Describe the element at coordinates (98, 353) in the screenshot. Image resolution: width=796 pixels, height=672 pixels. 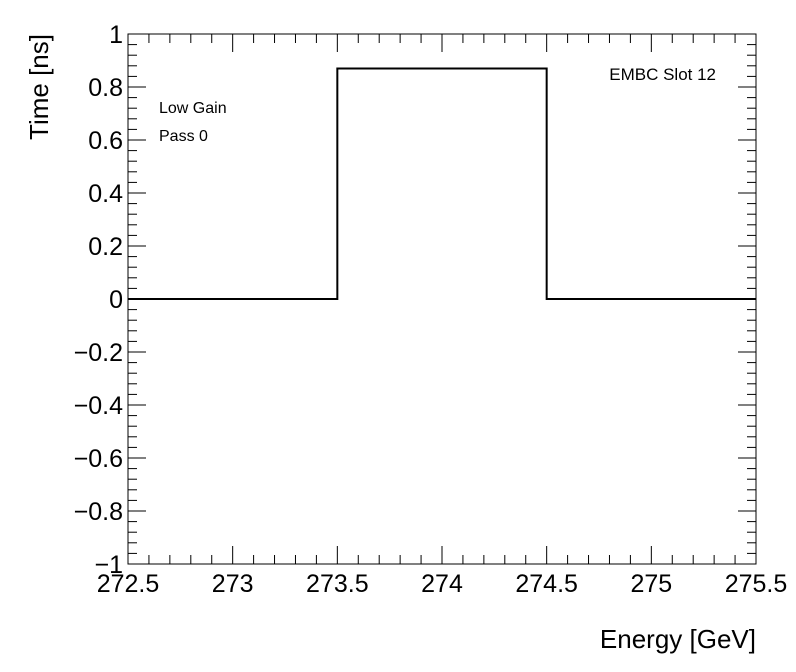
I see `y-tick-label: −0.2` at that location.